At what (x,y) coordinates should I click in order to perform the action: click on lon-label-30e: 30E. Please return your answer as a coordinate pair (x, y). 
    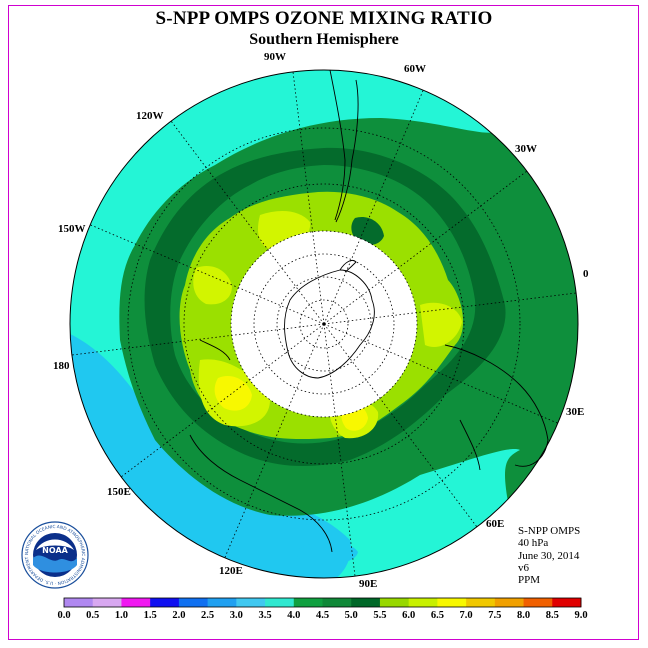
    Looking at the image, I should click on (575, 412).